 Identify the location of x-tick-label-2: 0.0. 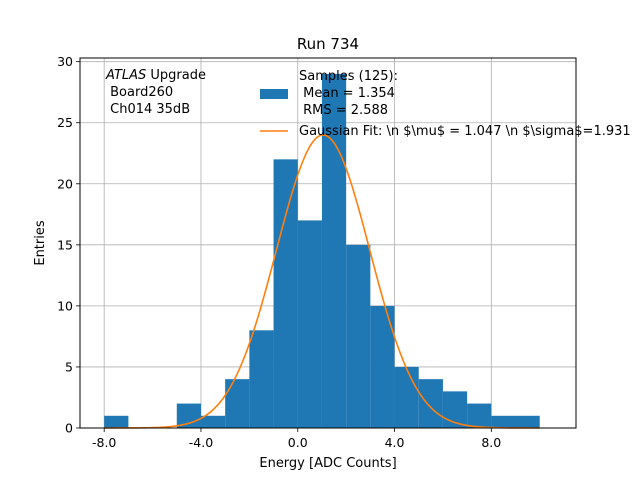
(298, 442).